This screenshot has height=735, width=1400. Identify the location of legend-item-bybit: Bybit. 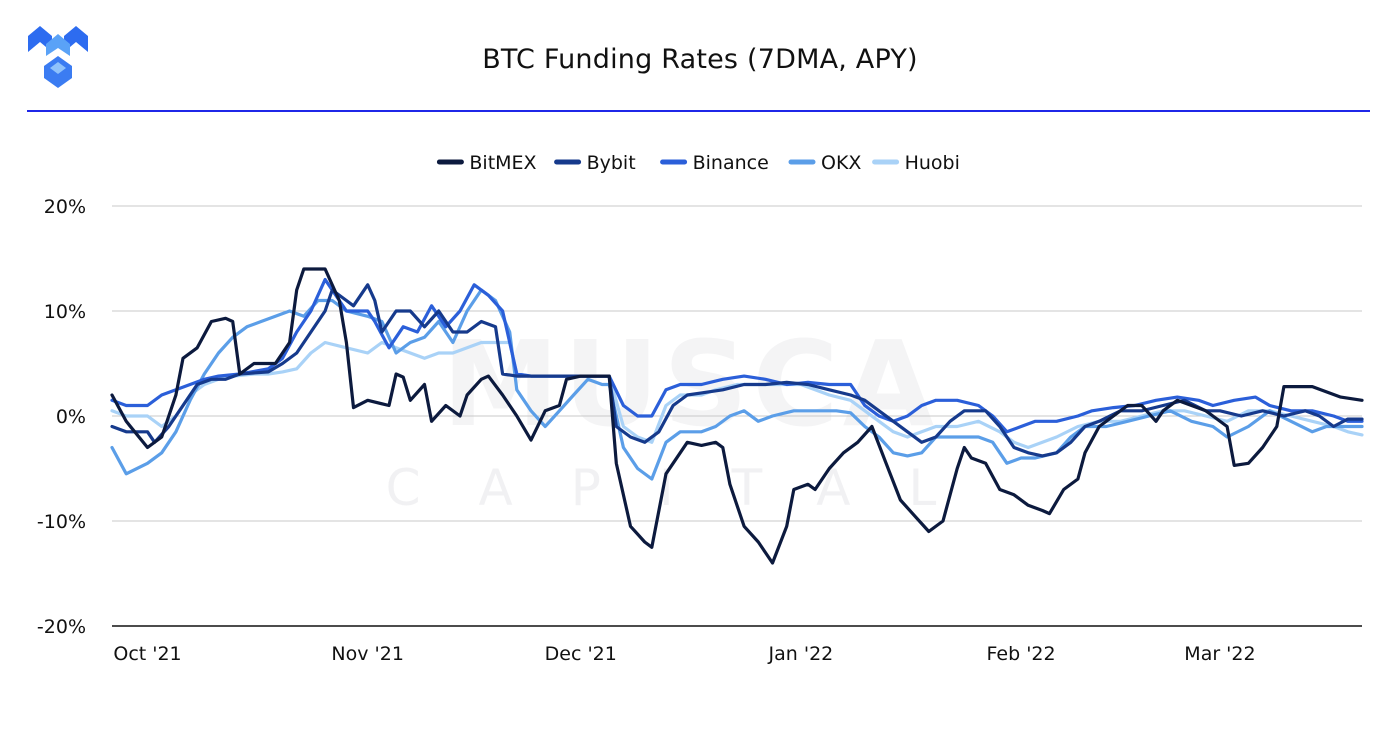
(595, 163).